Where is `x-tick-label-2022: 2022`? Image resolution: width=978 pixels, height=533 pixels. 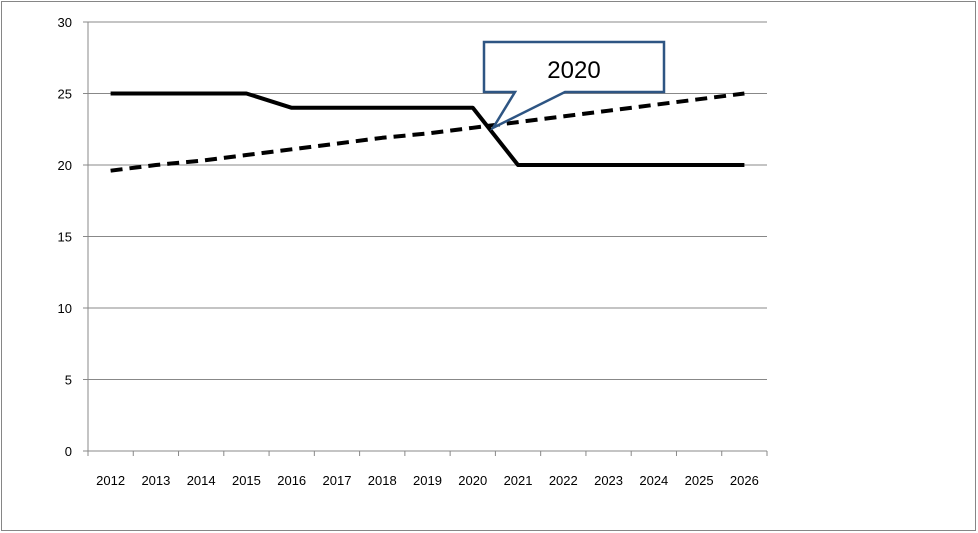
x-tick-label-2022: 2022 is located at coordinates (563, 480).